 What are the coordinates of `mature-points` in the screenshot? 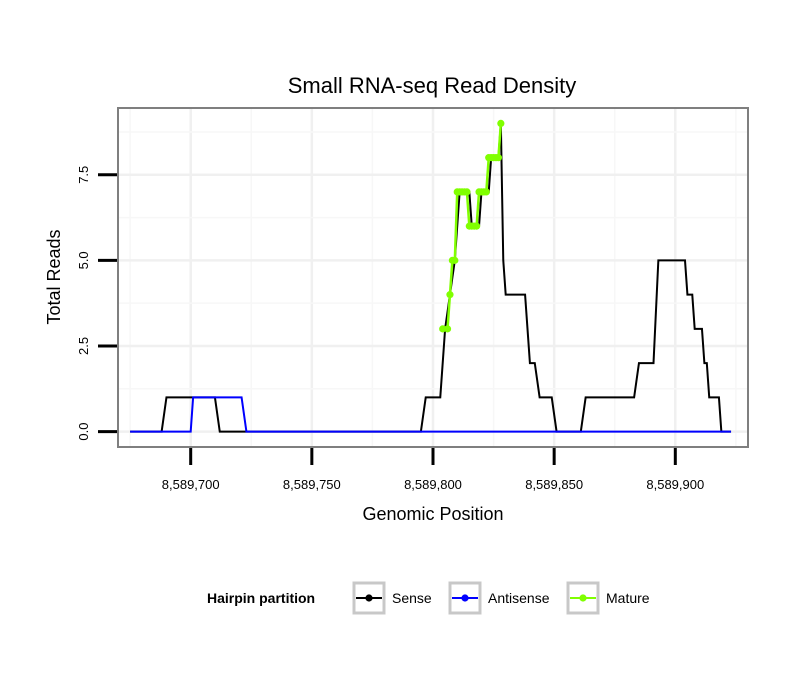 It's located at (472, 226).